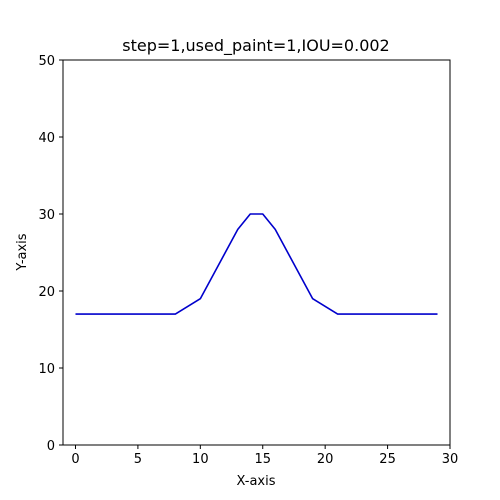  What do you see at coordinates (138, 459) in the screenshot?
I see `x-tick-label: 5` at bounding box center [138, 459].